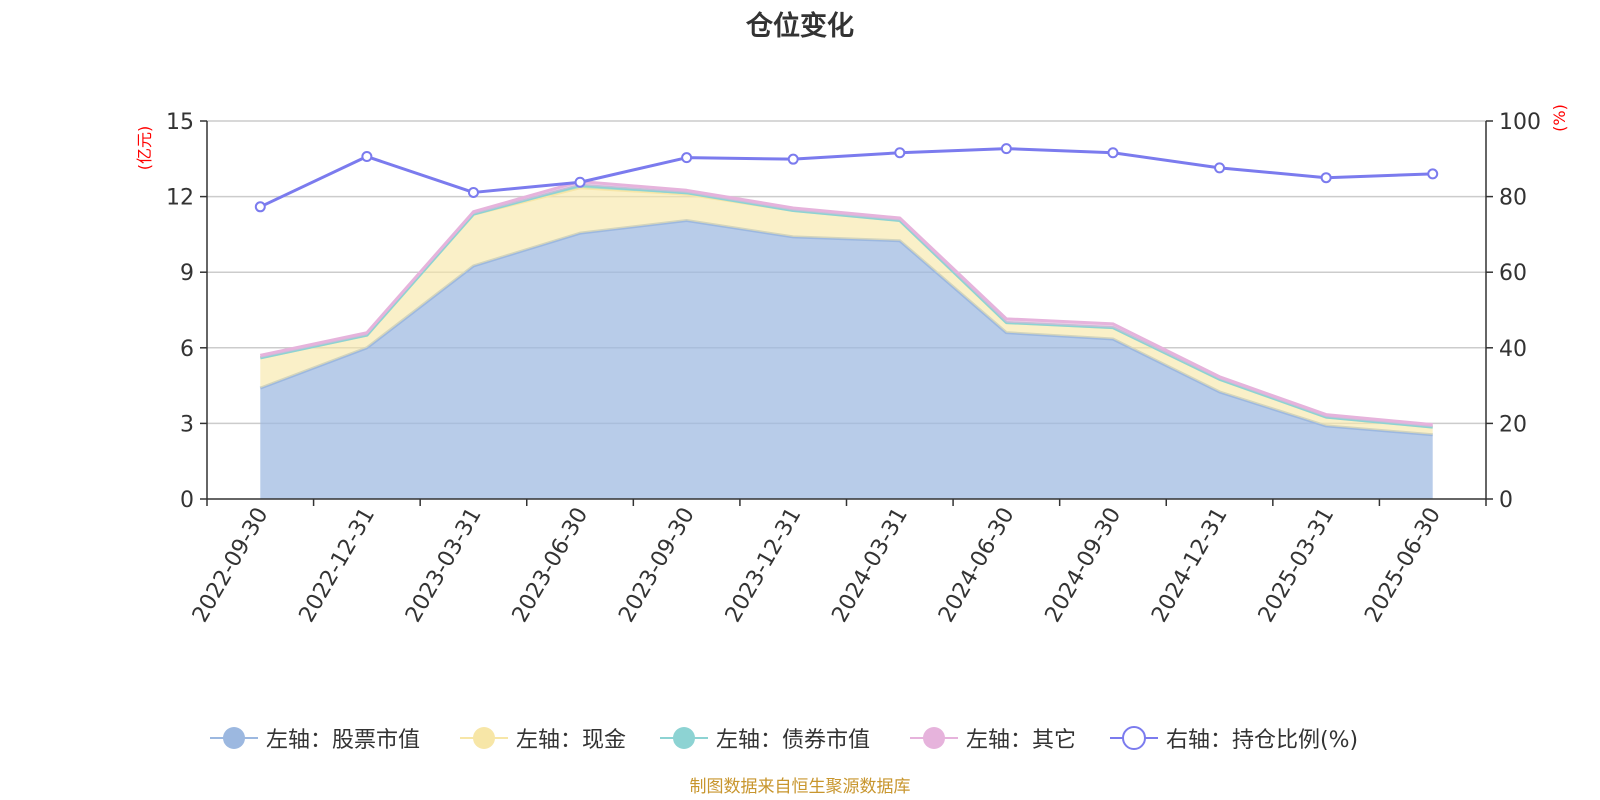  What do you see at coordinates (1520, 122) in the screenshot?
I see `right-tick-label-5: 100` at bounding box center [1520, 122].